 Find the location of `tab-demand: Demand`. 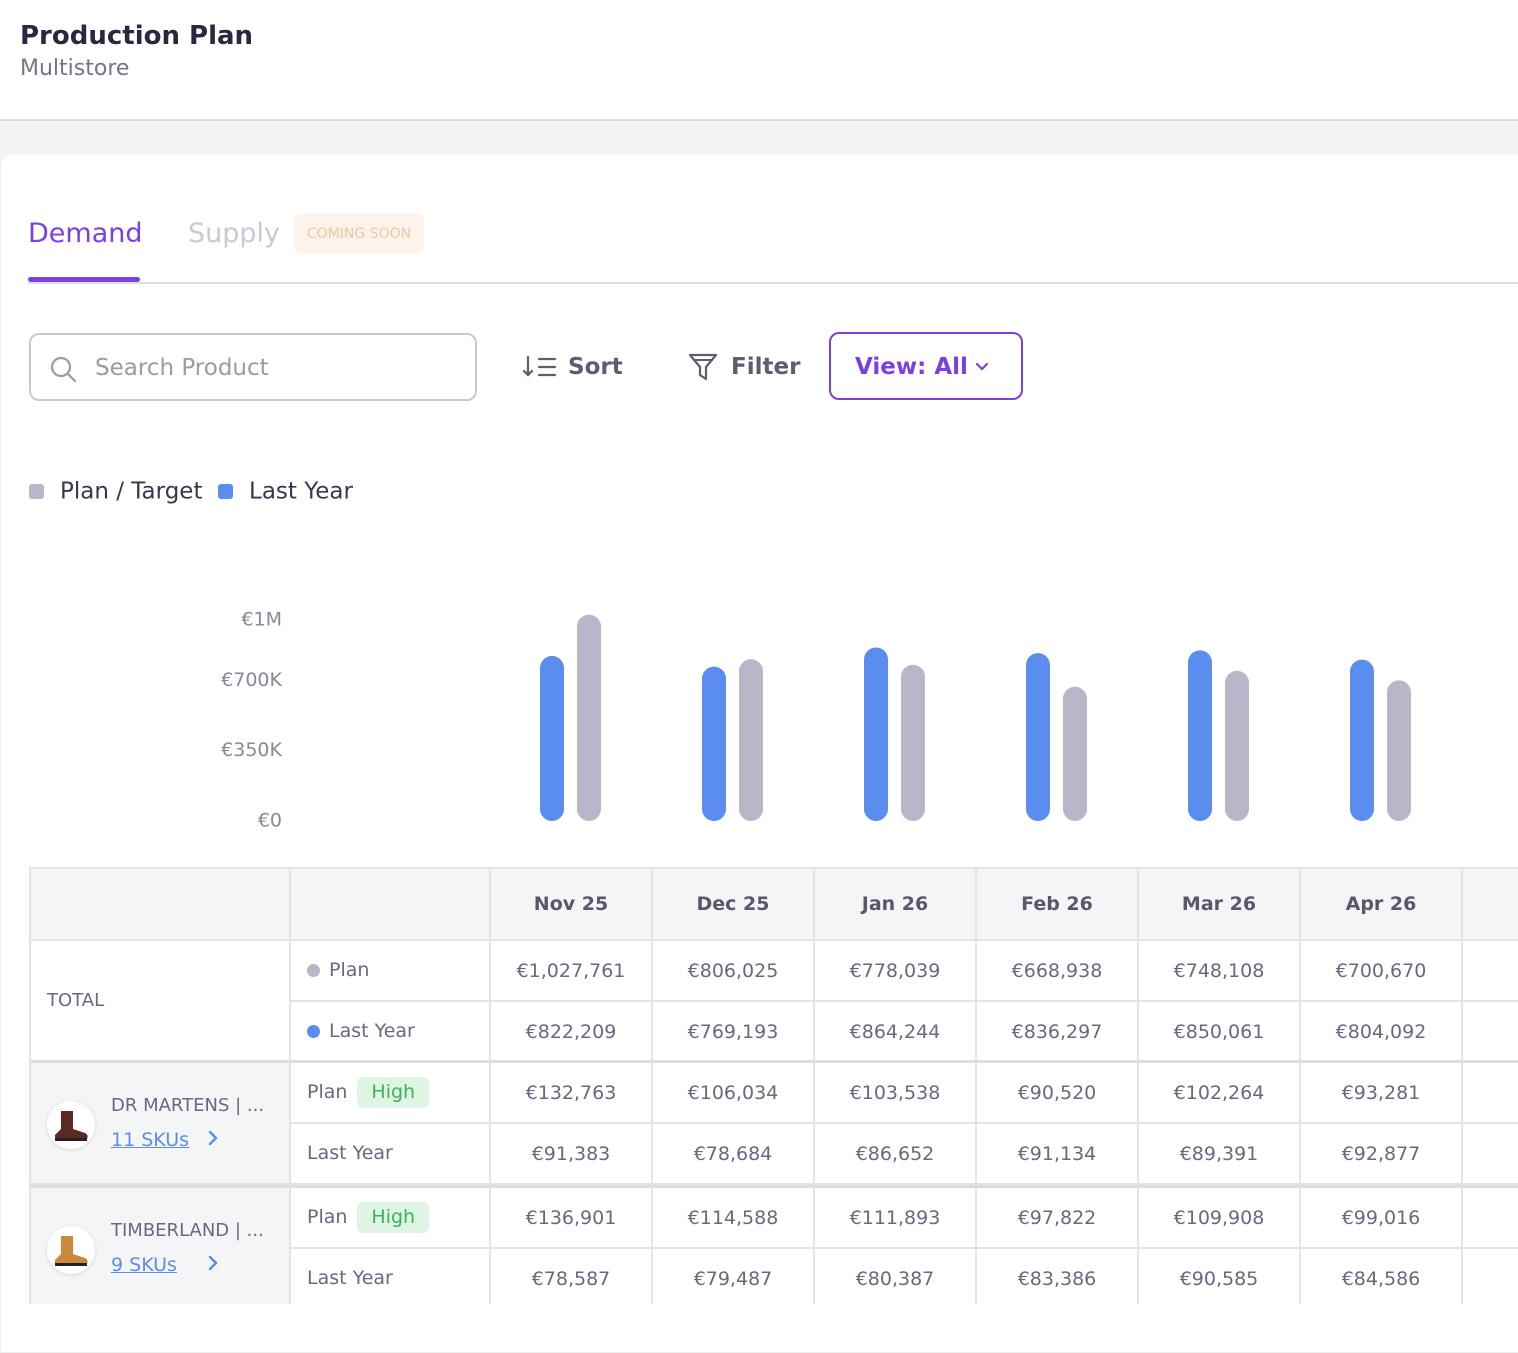

tab-demand: Demand is located at coordinates (85, 233).